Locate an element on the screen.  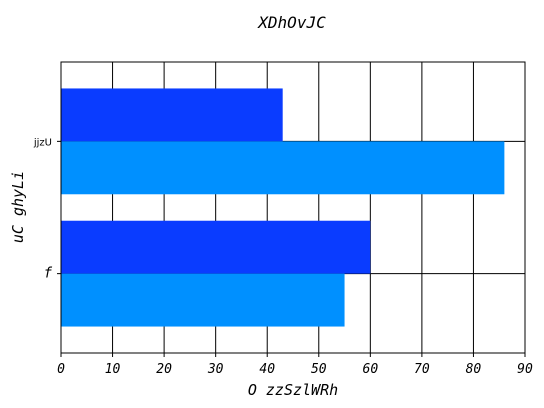
chart-title: XDhOvJC is located at coordinates (291, 22).